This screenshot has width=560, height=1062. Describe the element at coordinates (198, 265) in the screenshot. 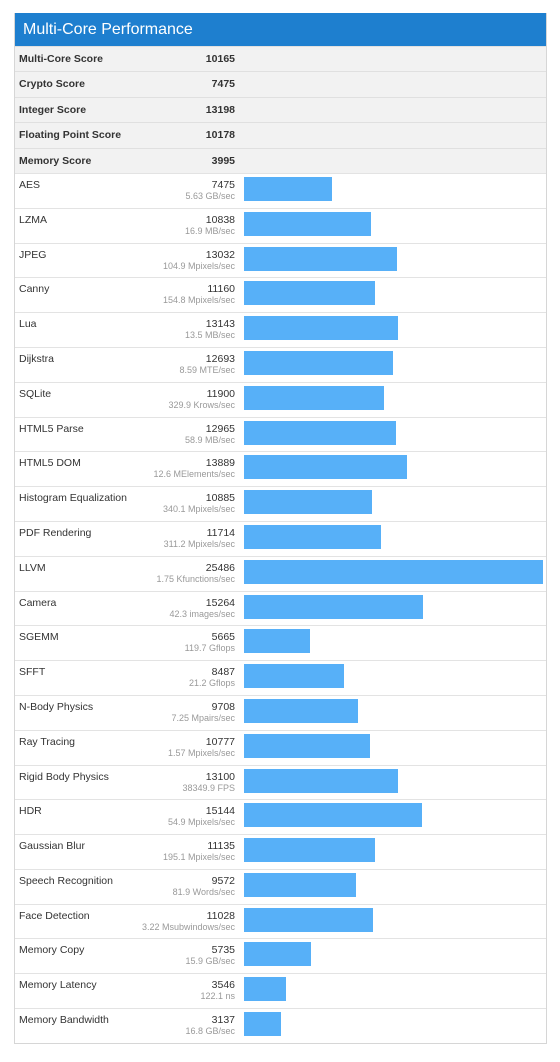

I see `workload-rate: 104.9 Mpixels/sec` at that location.